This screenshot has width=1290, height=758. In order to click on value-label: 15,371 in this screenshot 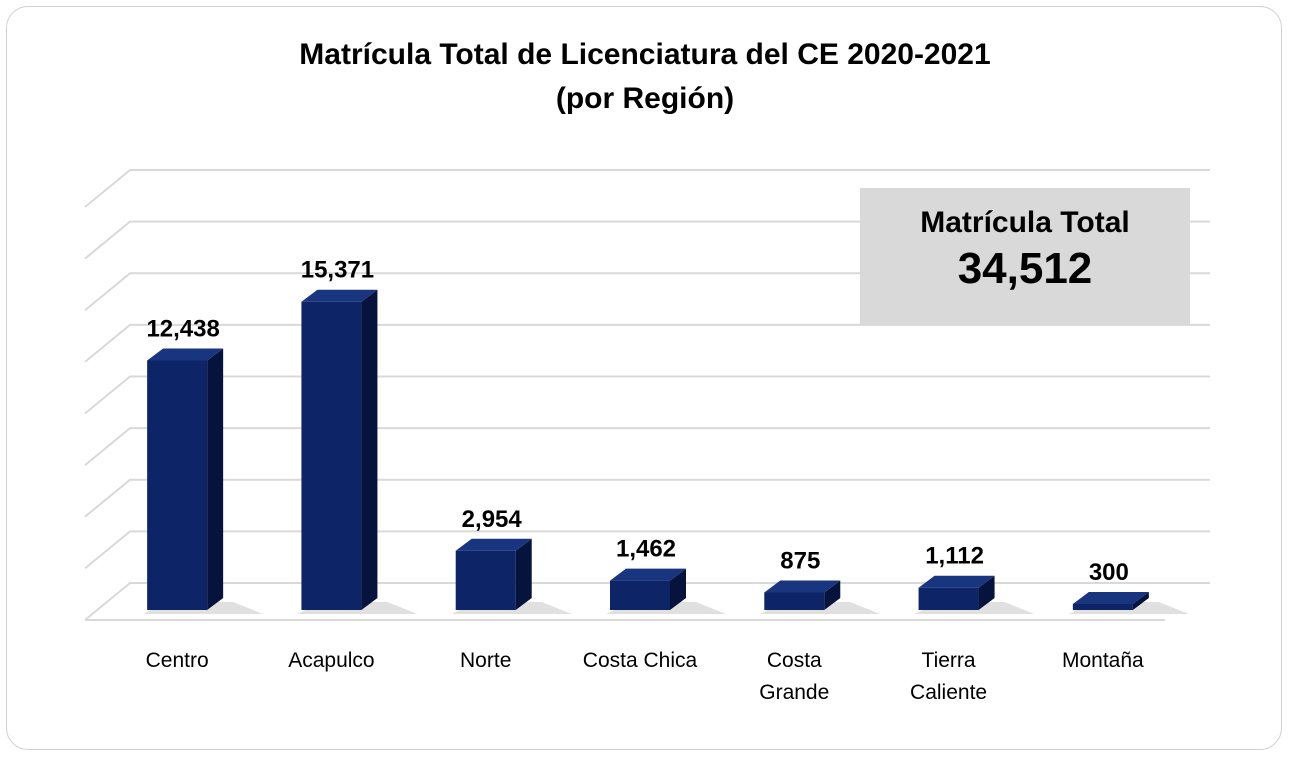, I will do `click(337, 270)`.